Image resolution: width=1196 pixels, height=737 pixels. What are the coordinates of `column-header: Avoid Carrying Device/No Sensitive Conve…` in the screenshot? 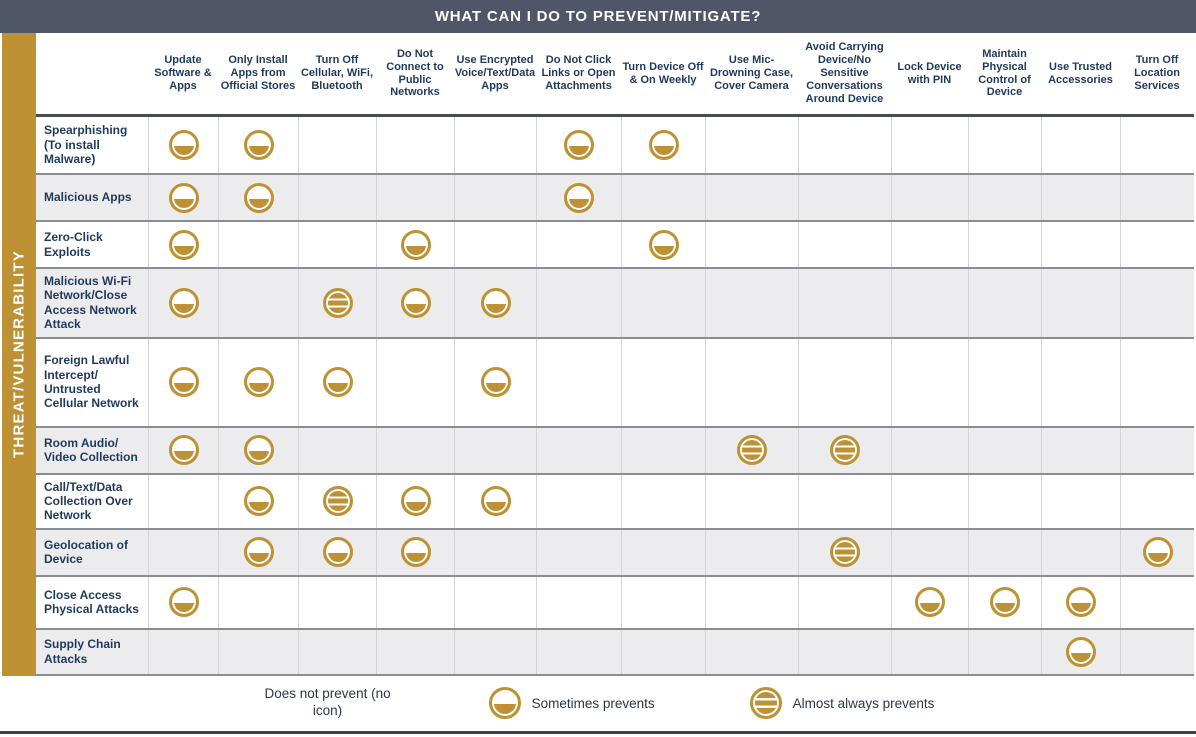 It's located at (844, 73).